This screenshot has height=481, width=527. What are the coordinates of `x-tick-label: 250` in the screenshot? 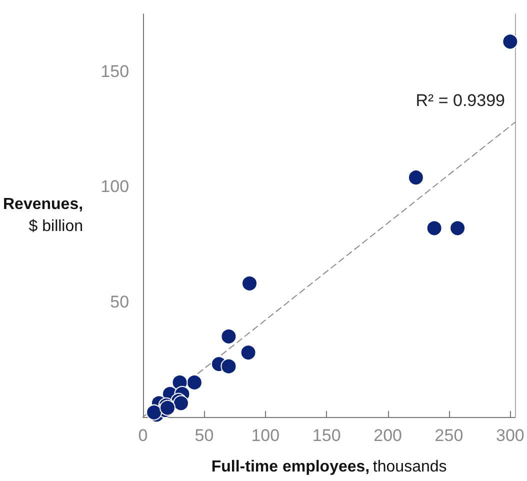 It's located at (449, 435).